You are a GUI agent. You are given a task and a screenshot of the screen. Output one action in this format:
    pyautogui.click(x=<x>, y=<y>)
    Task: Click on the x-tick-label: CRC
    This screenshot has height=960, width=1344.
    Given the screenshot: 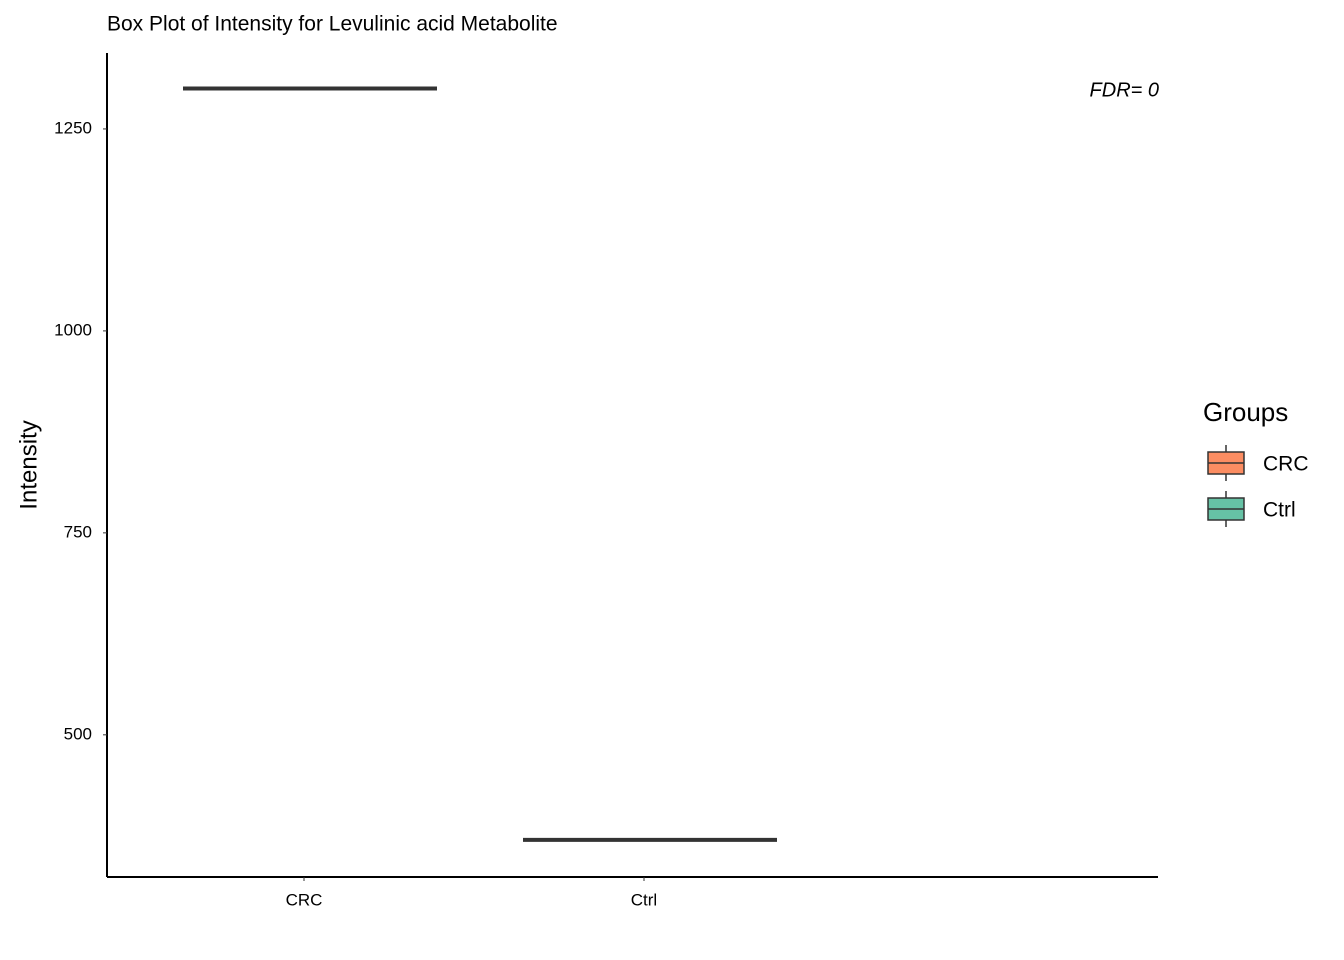 What is the action you would take?
    pyautogui.click(x=304, y=899)
    